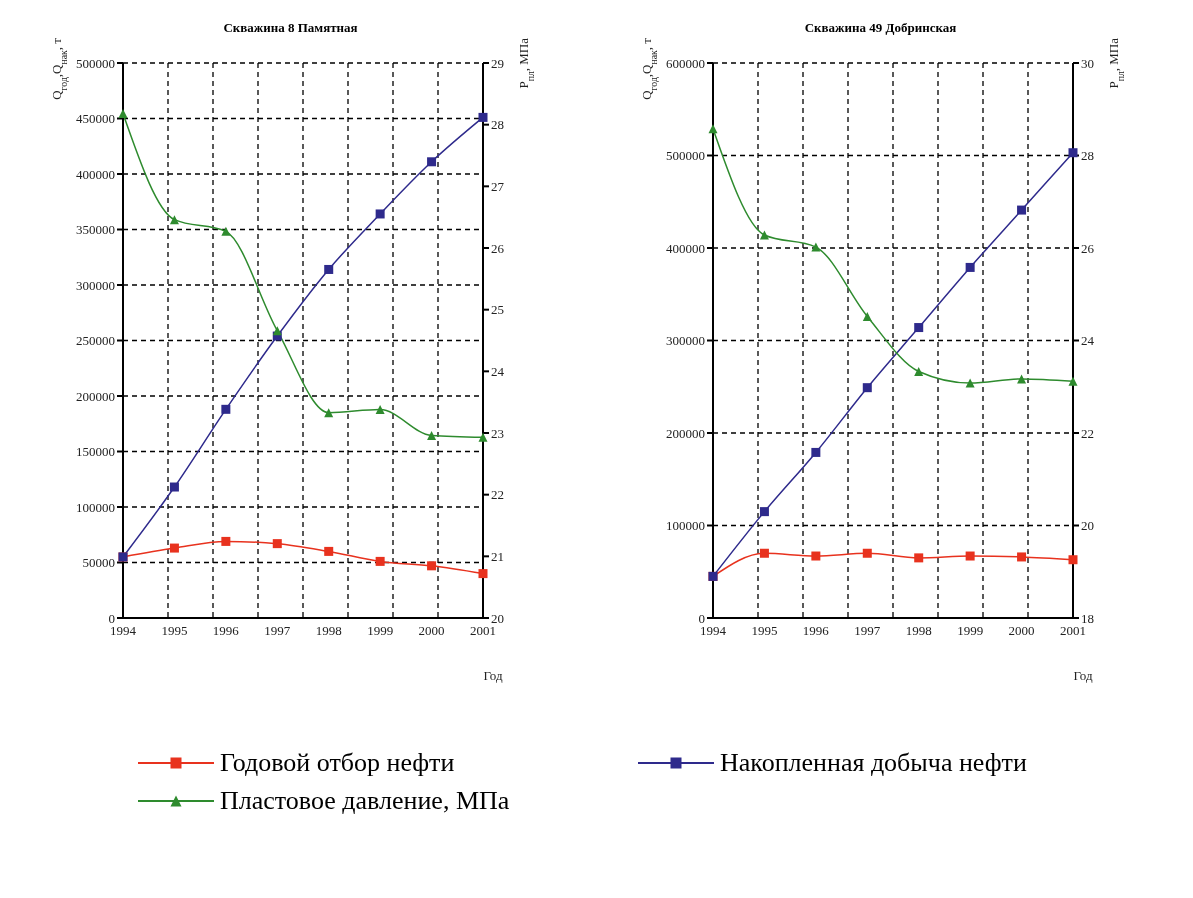  What do you see at coordinates (95, 341) in the screenshot?
I see `y-tick-label: 250000` at bounding box center [95, 341].